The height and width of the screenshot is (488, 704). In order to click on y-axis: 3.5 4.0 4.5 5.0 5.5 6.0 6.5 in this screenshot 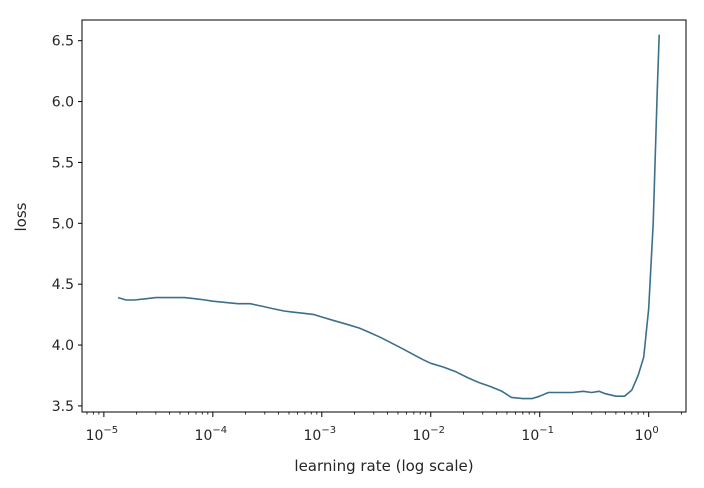, I will do `click(67, 224)`.